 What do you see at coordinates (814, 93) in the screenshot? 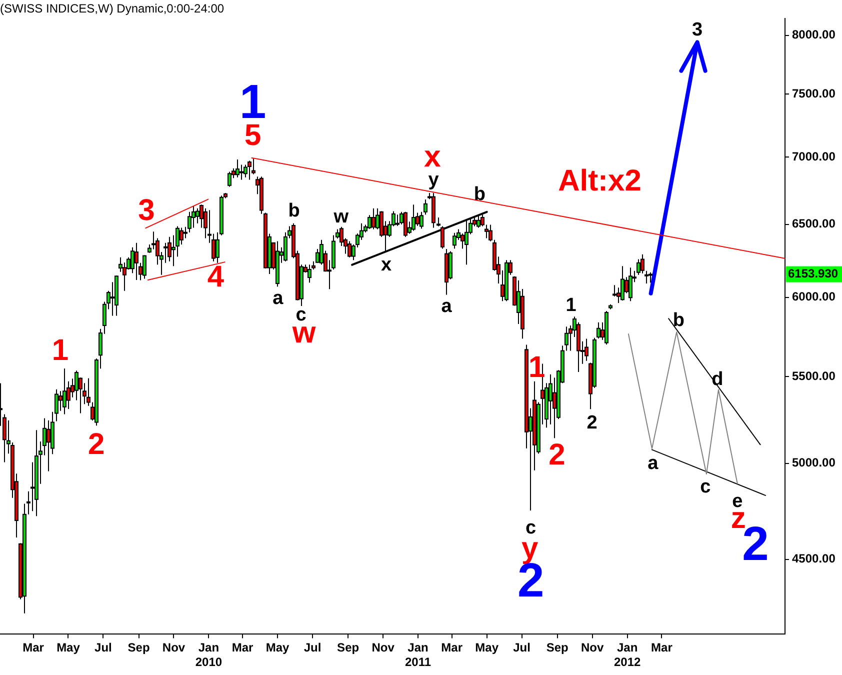
I see `y-tick-label: 7500.00` at bounding box center [814, 93].